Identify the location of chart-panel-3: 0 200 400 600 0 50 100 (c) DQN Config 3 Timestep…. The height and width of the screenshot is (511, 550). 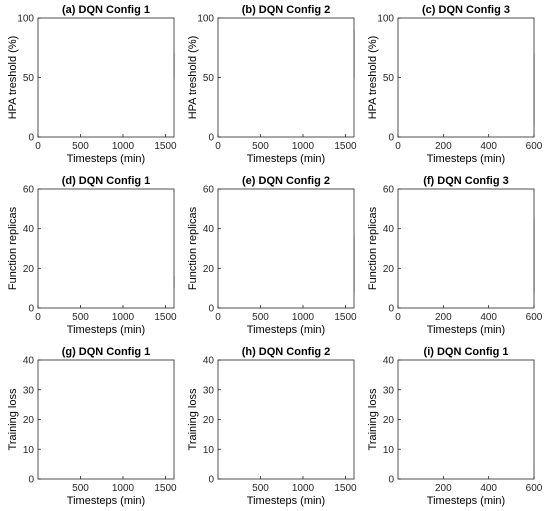
(455, 84).